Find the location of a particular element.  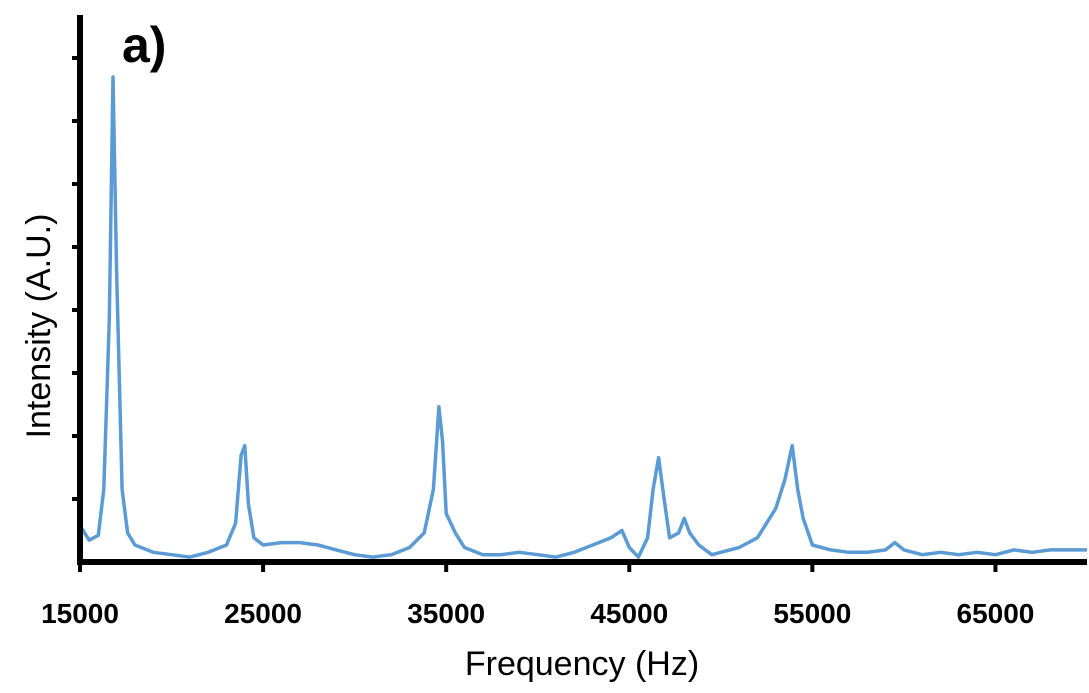

panel-label: a) is located at coordinates (144, 45).